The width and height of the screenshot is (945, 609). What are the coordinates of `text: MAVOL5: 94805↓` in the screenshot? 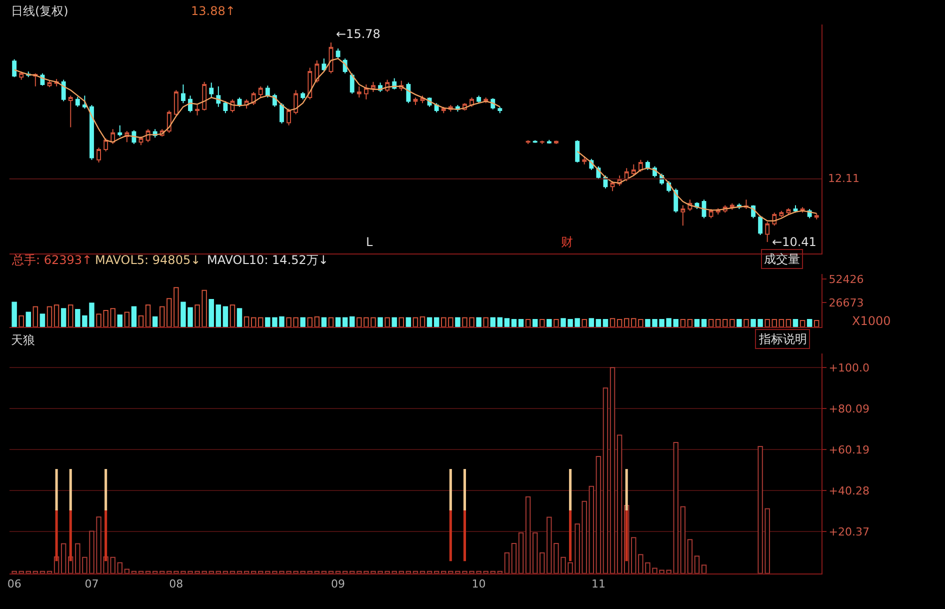 It's located at (148, 260).